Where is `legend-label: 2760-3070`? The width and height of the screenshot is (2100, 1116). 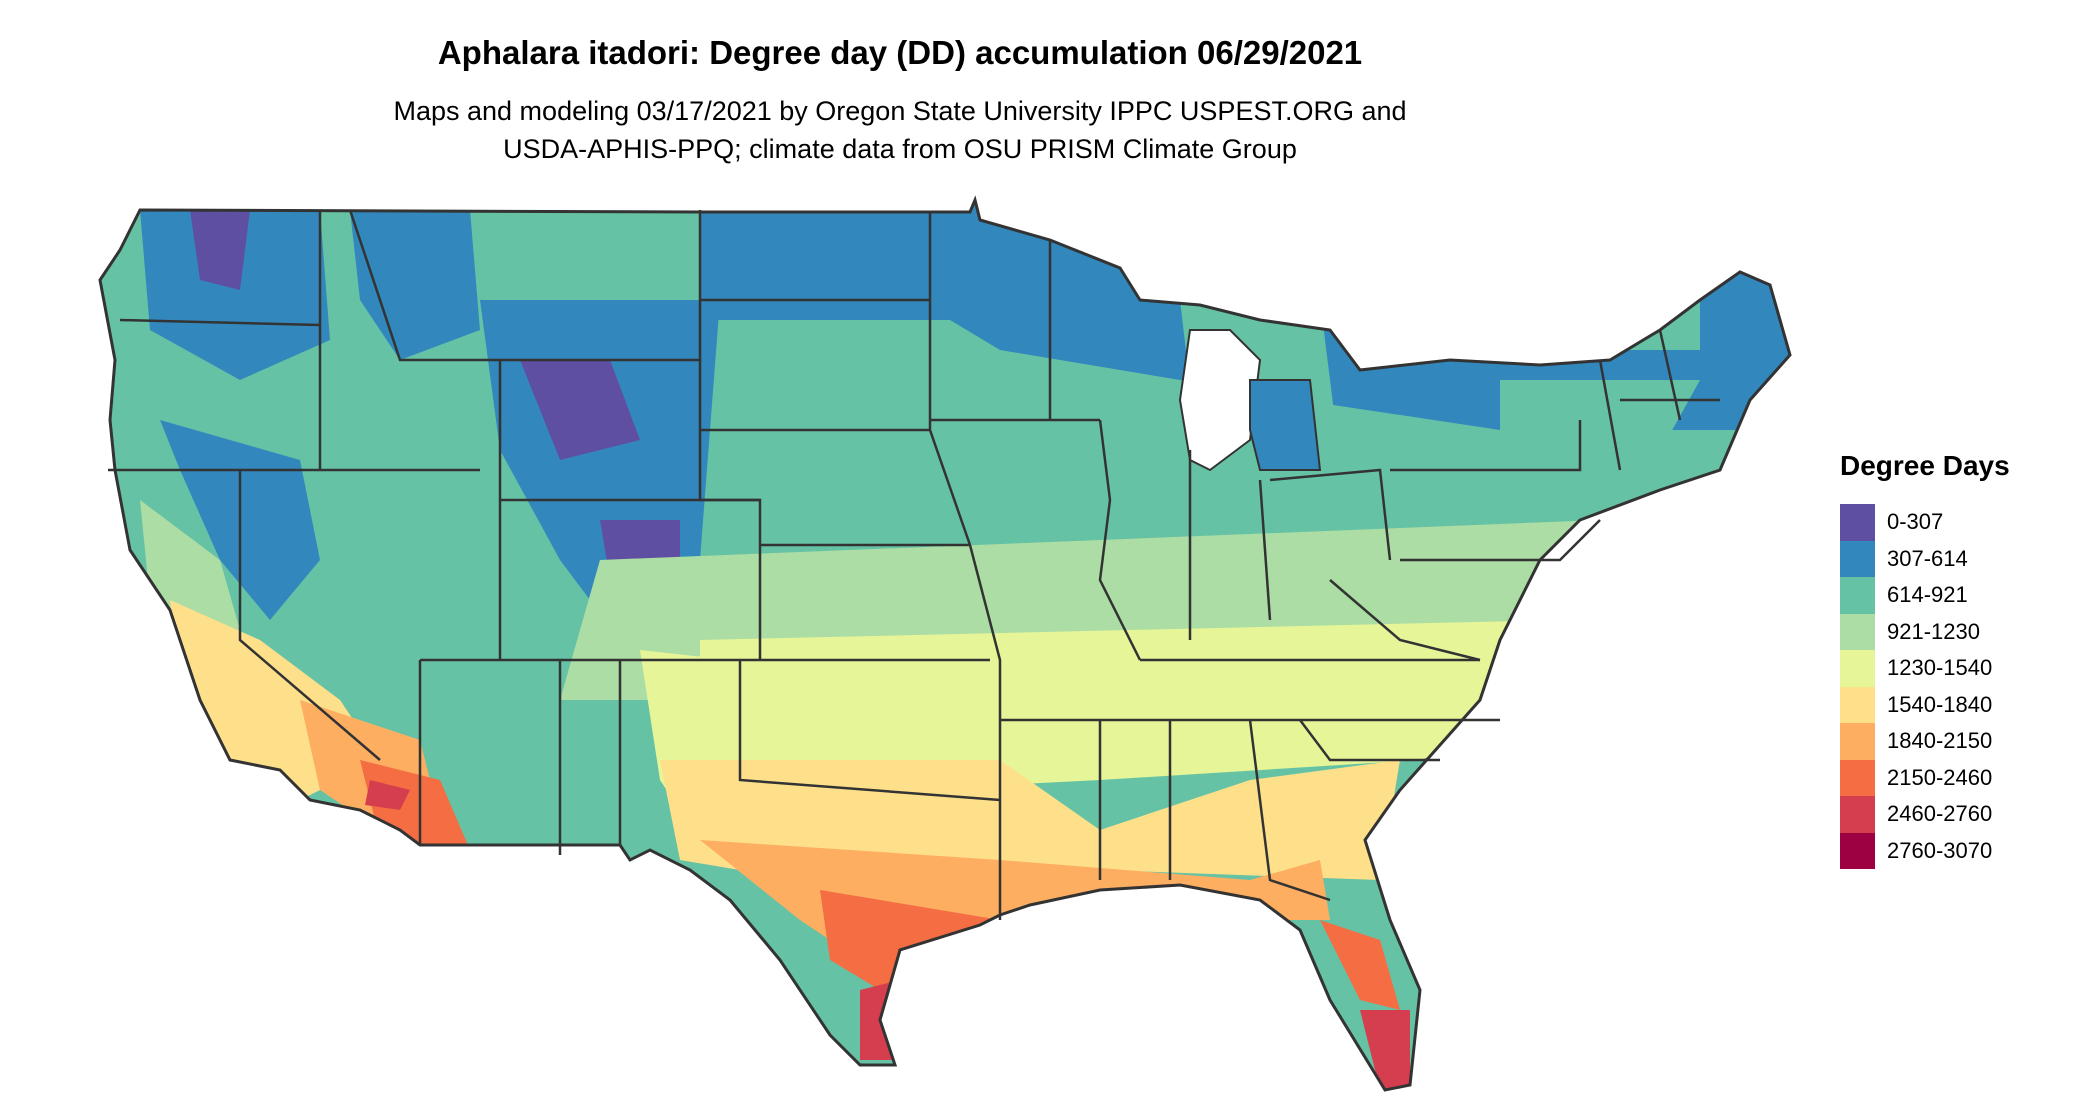
legend-label: 2760-3070 is located at coordinates (1940, 850).